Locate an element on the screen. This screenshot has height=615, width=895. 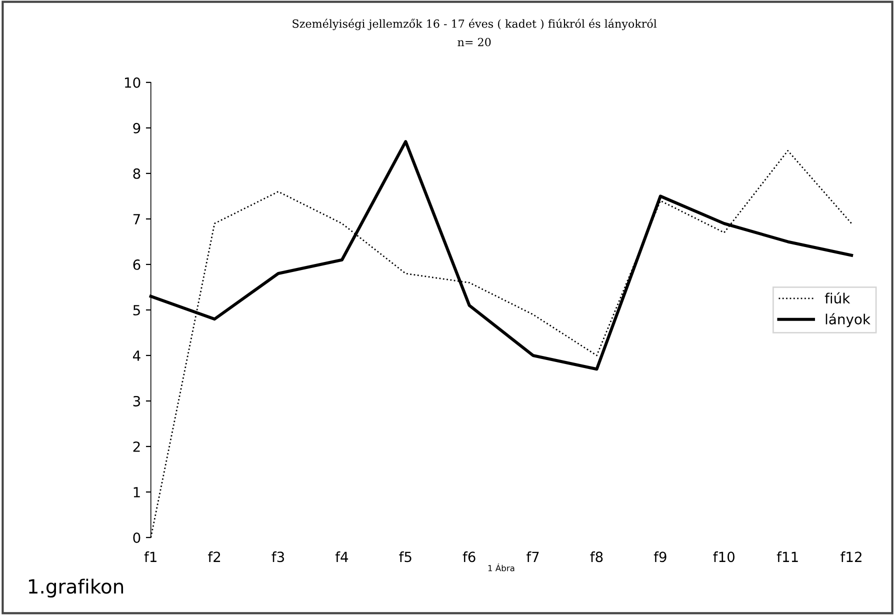
x-tick-label: f9 is located at coordinates (660, 556).